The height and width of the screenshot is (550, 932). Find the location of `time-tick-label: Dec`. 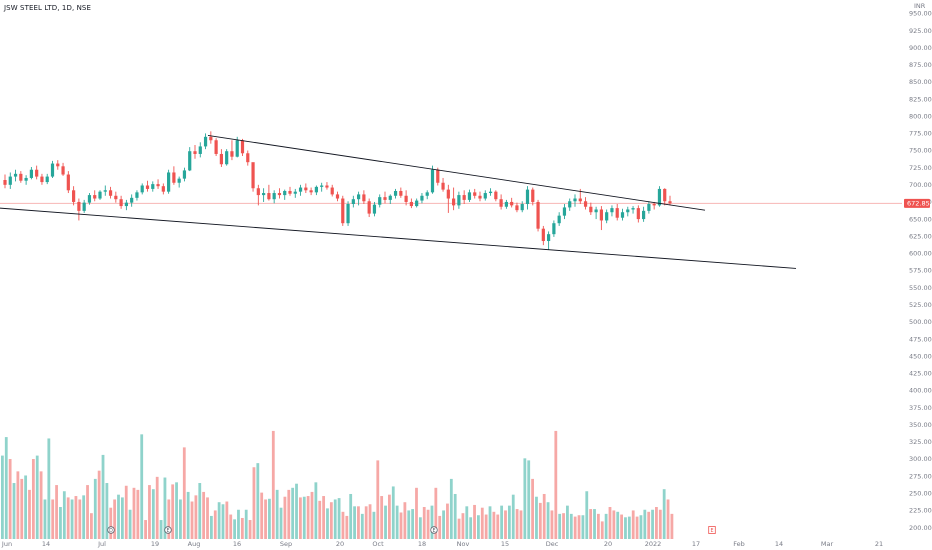

time-tick-label: Dec is located at coordinates (552, 544).